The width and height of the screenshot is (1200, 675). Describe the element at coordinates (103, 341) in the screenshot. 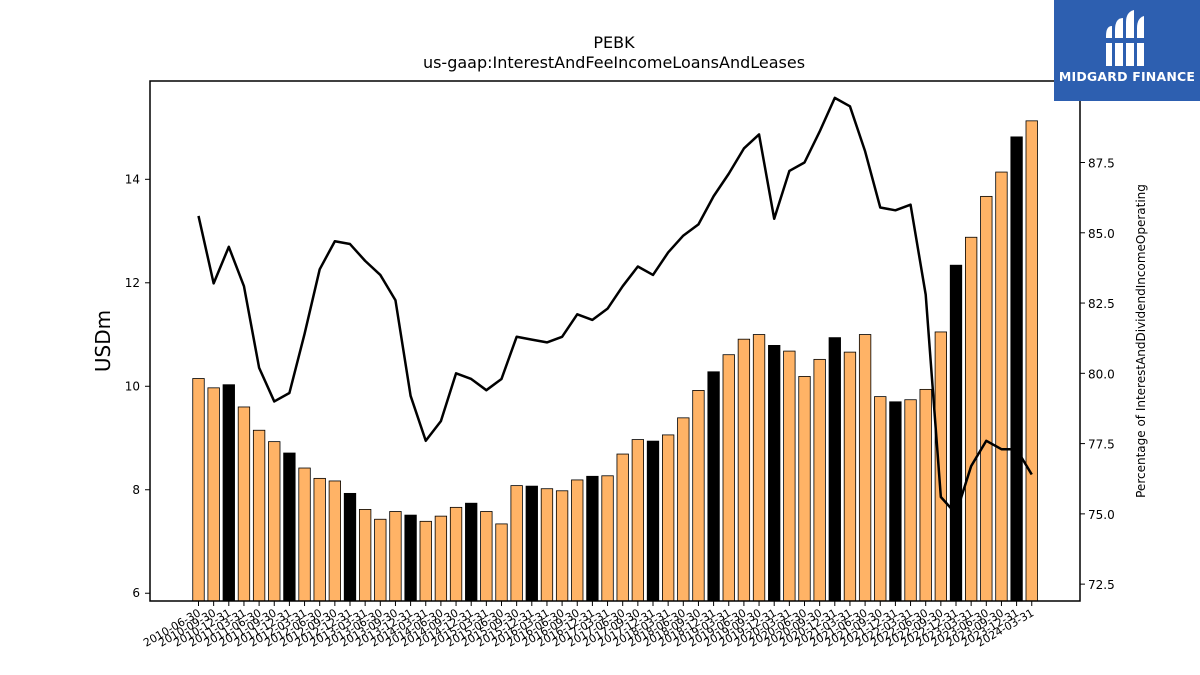

I see `y-axis-label: USDm` at that location.